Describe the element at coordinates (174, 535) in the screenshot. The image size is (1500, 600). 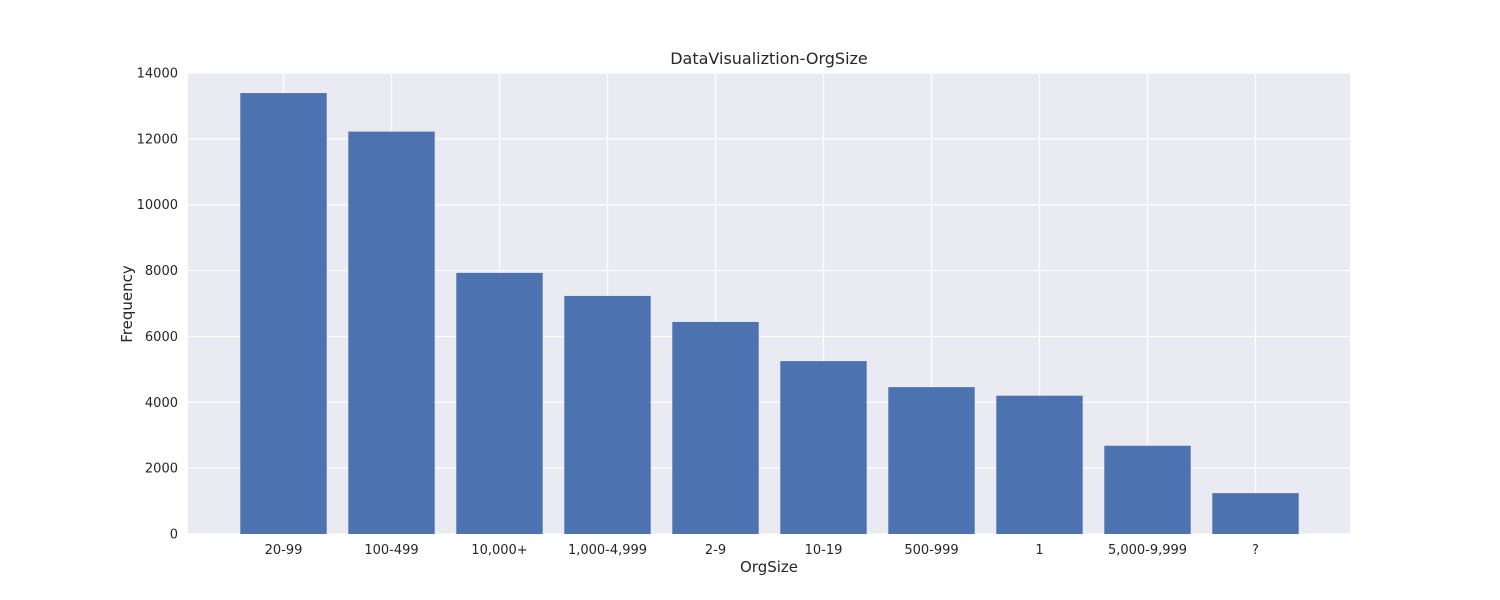
I see `y-tick-label: 0` at that location.